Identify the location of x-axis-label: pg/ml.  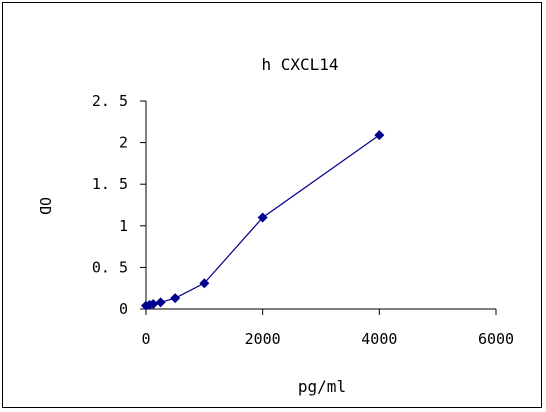
(322, 386).